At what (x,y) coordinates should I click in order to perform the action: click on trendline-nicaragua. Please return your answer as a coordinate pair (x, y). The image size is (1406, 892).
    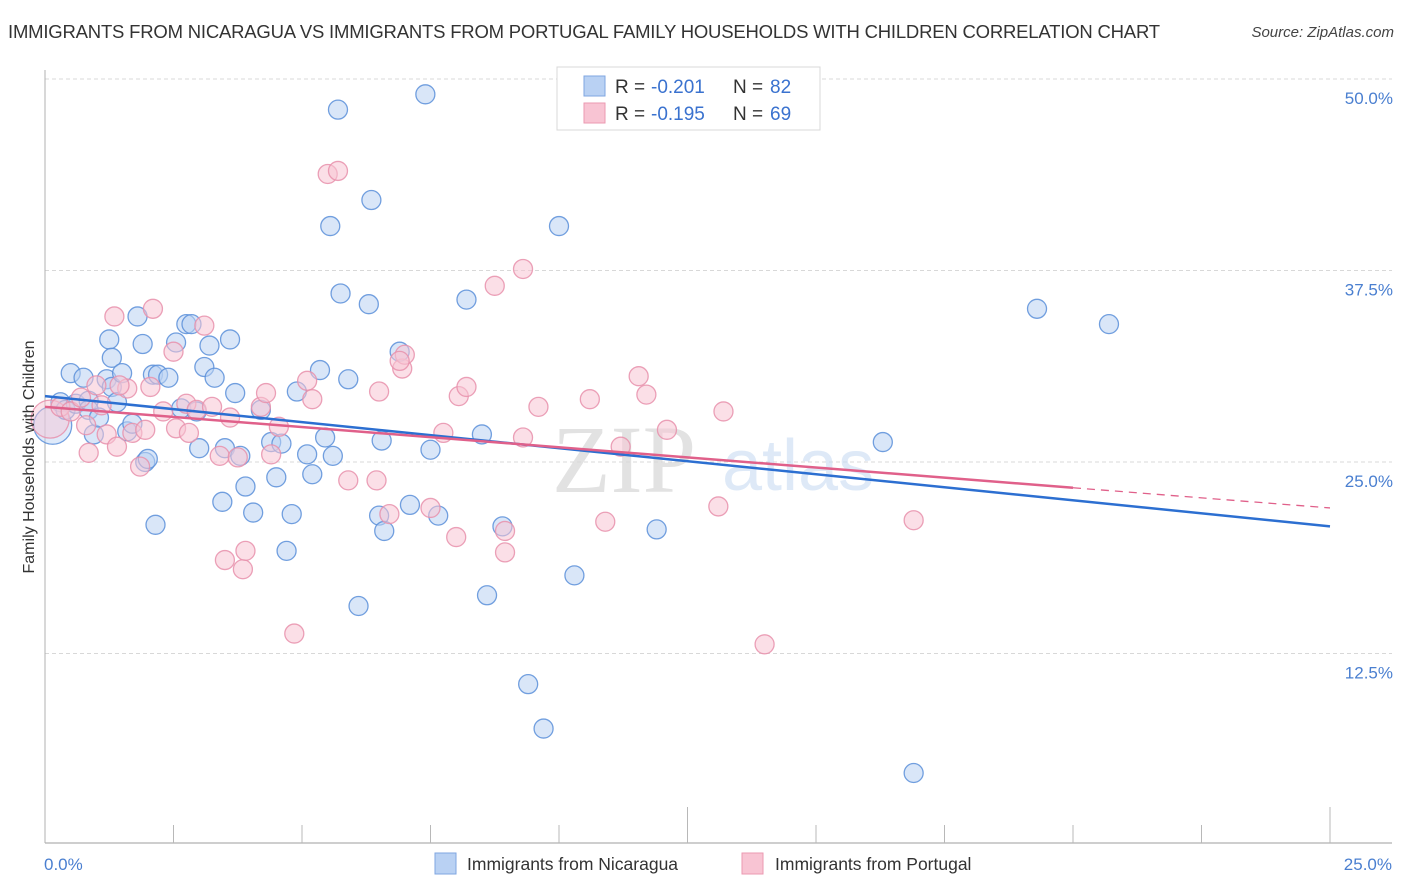
    Looking at the image, I should click on (687, 461).